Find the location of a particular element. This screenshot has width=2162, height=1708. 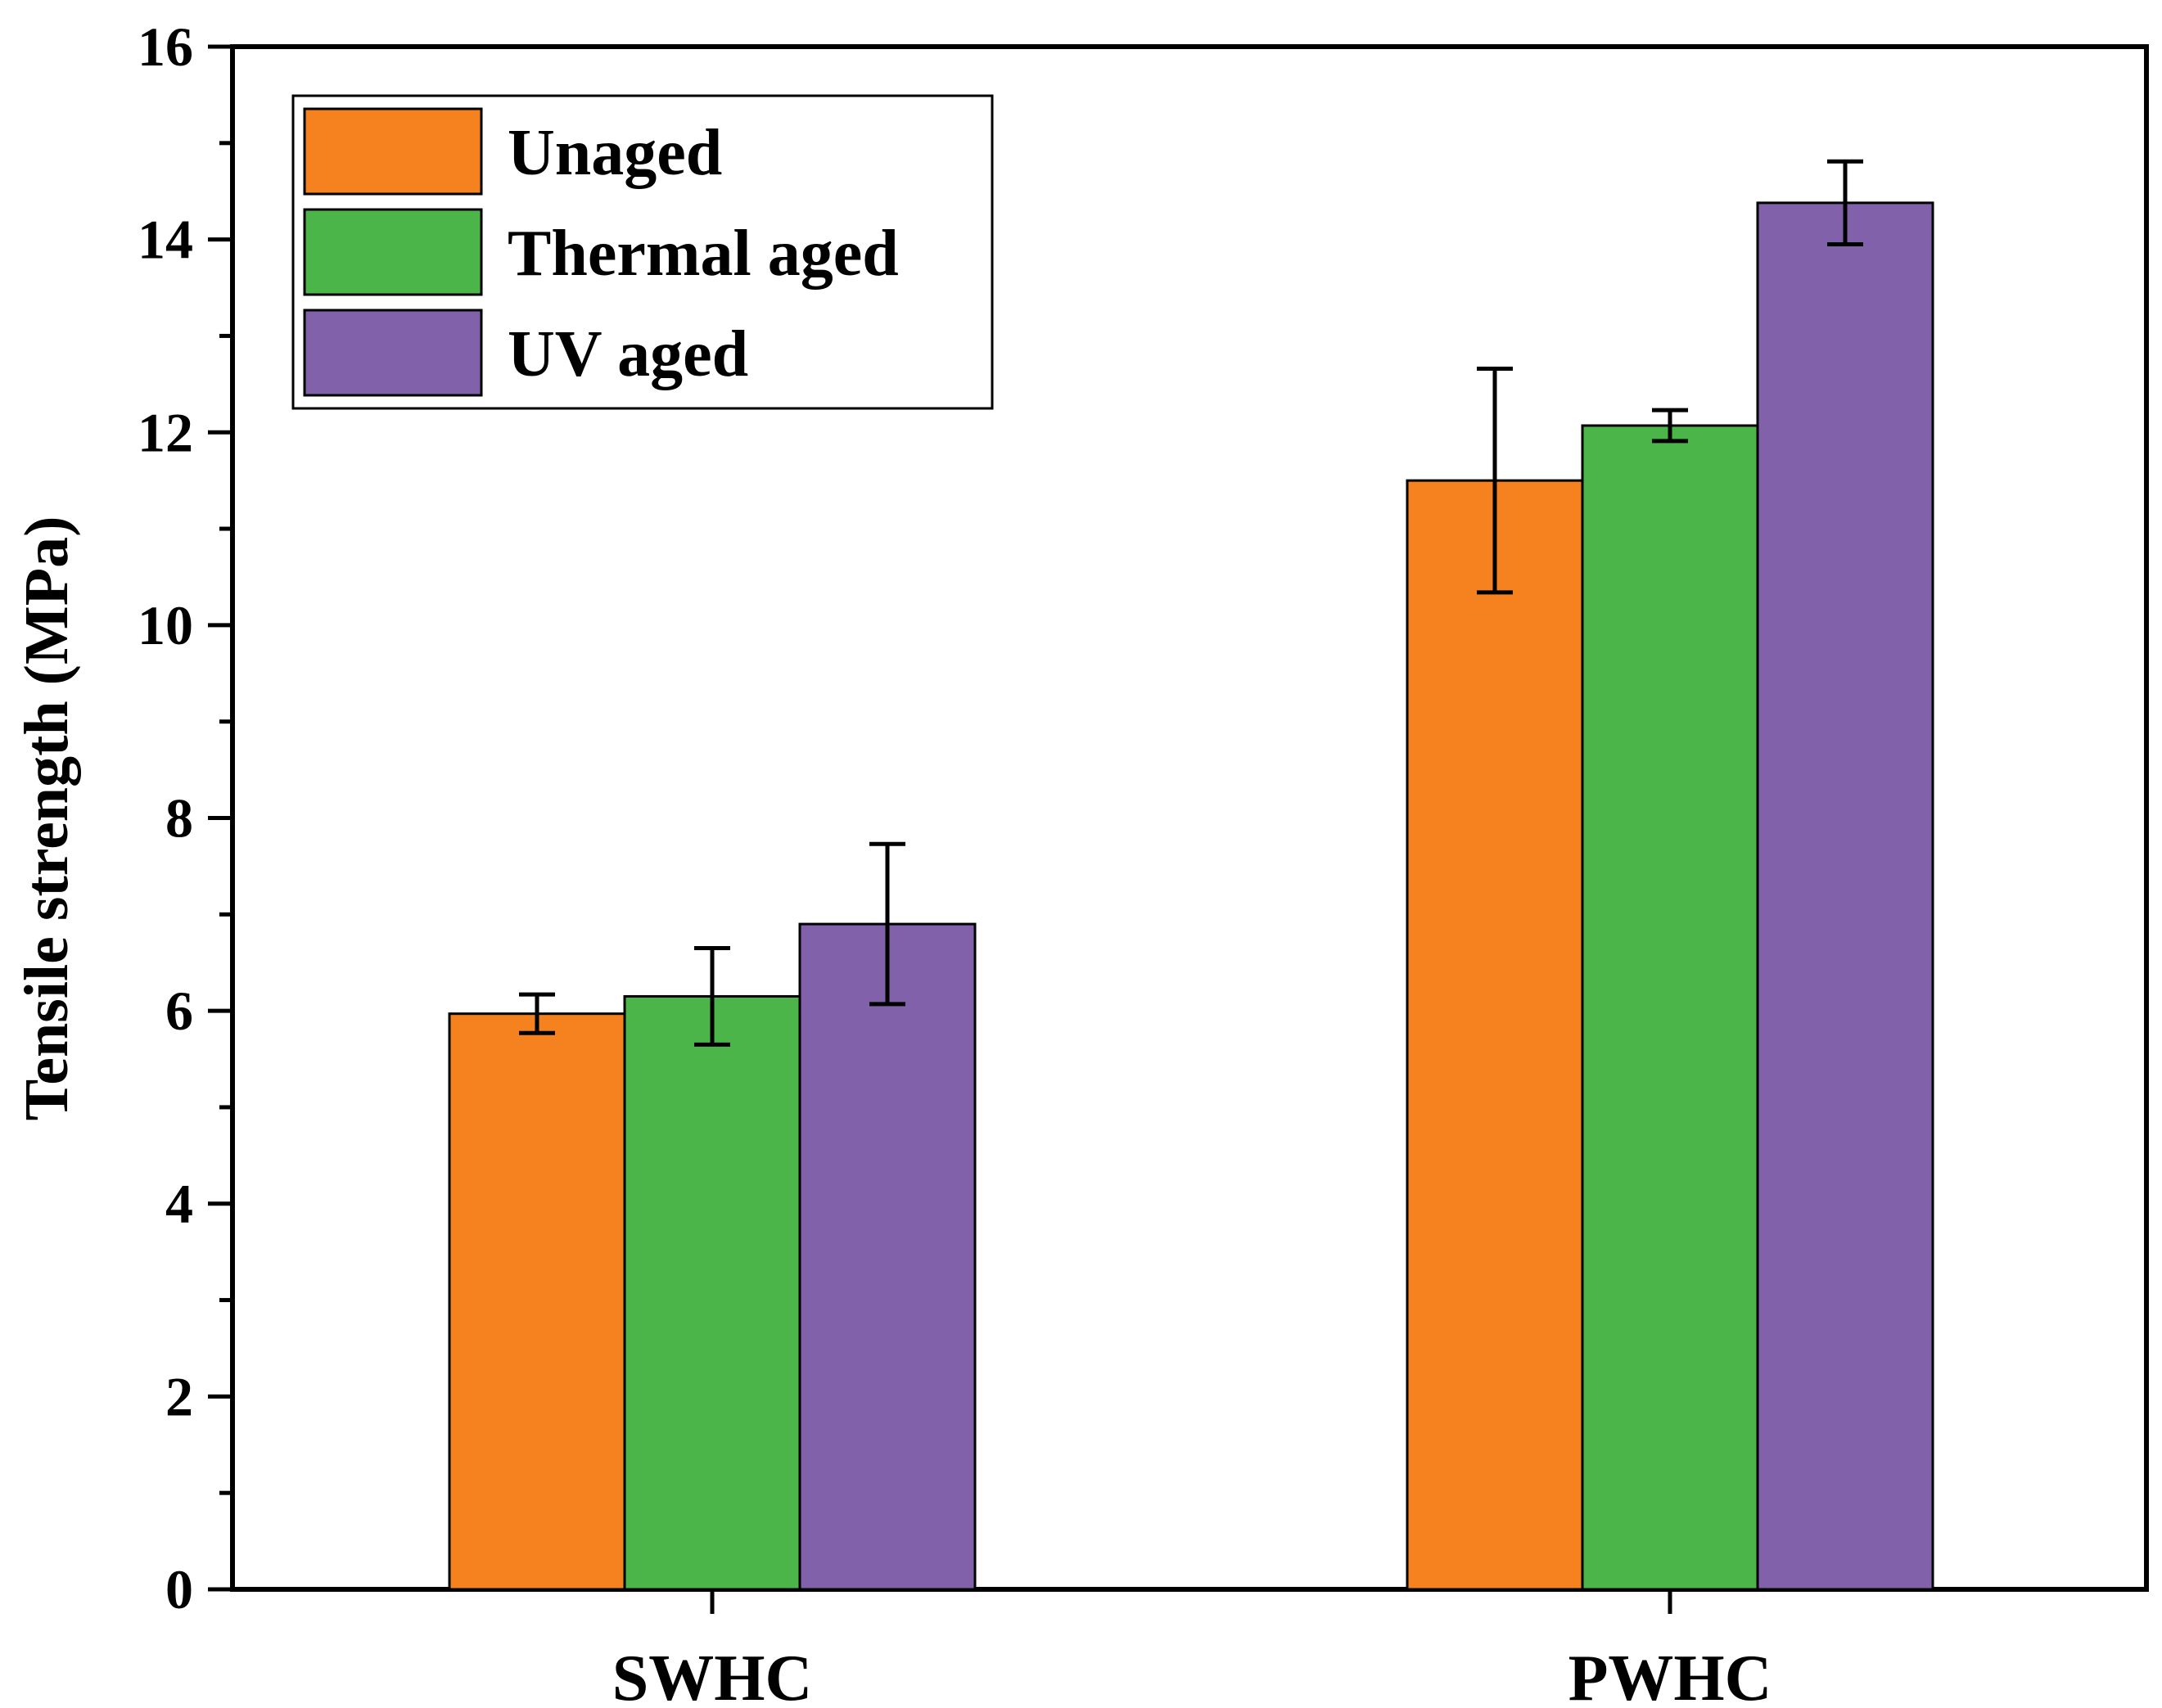

y-axis: 0 2 4 6 8 10 12 14 16 is located at coordinates (185, 818).